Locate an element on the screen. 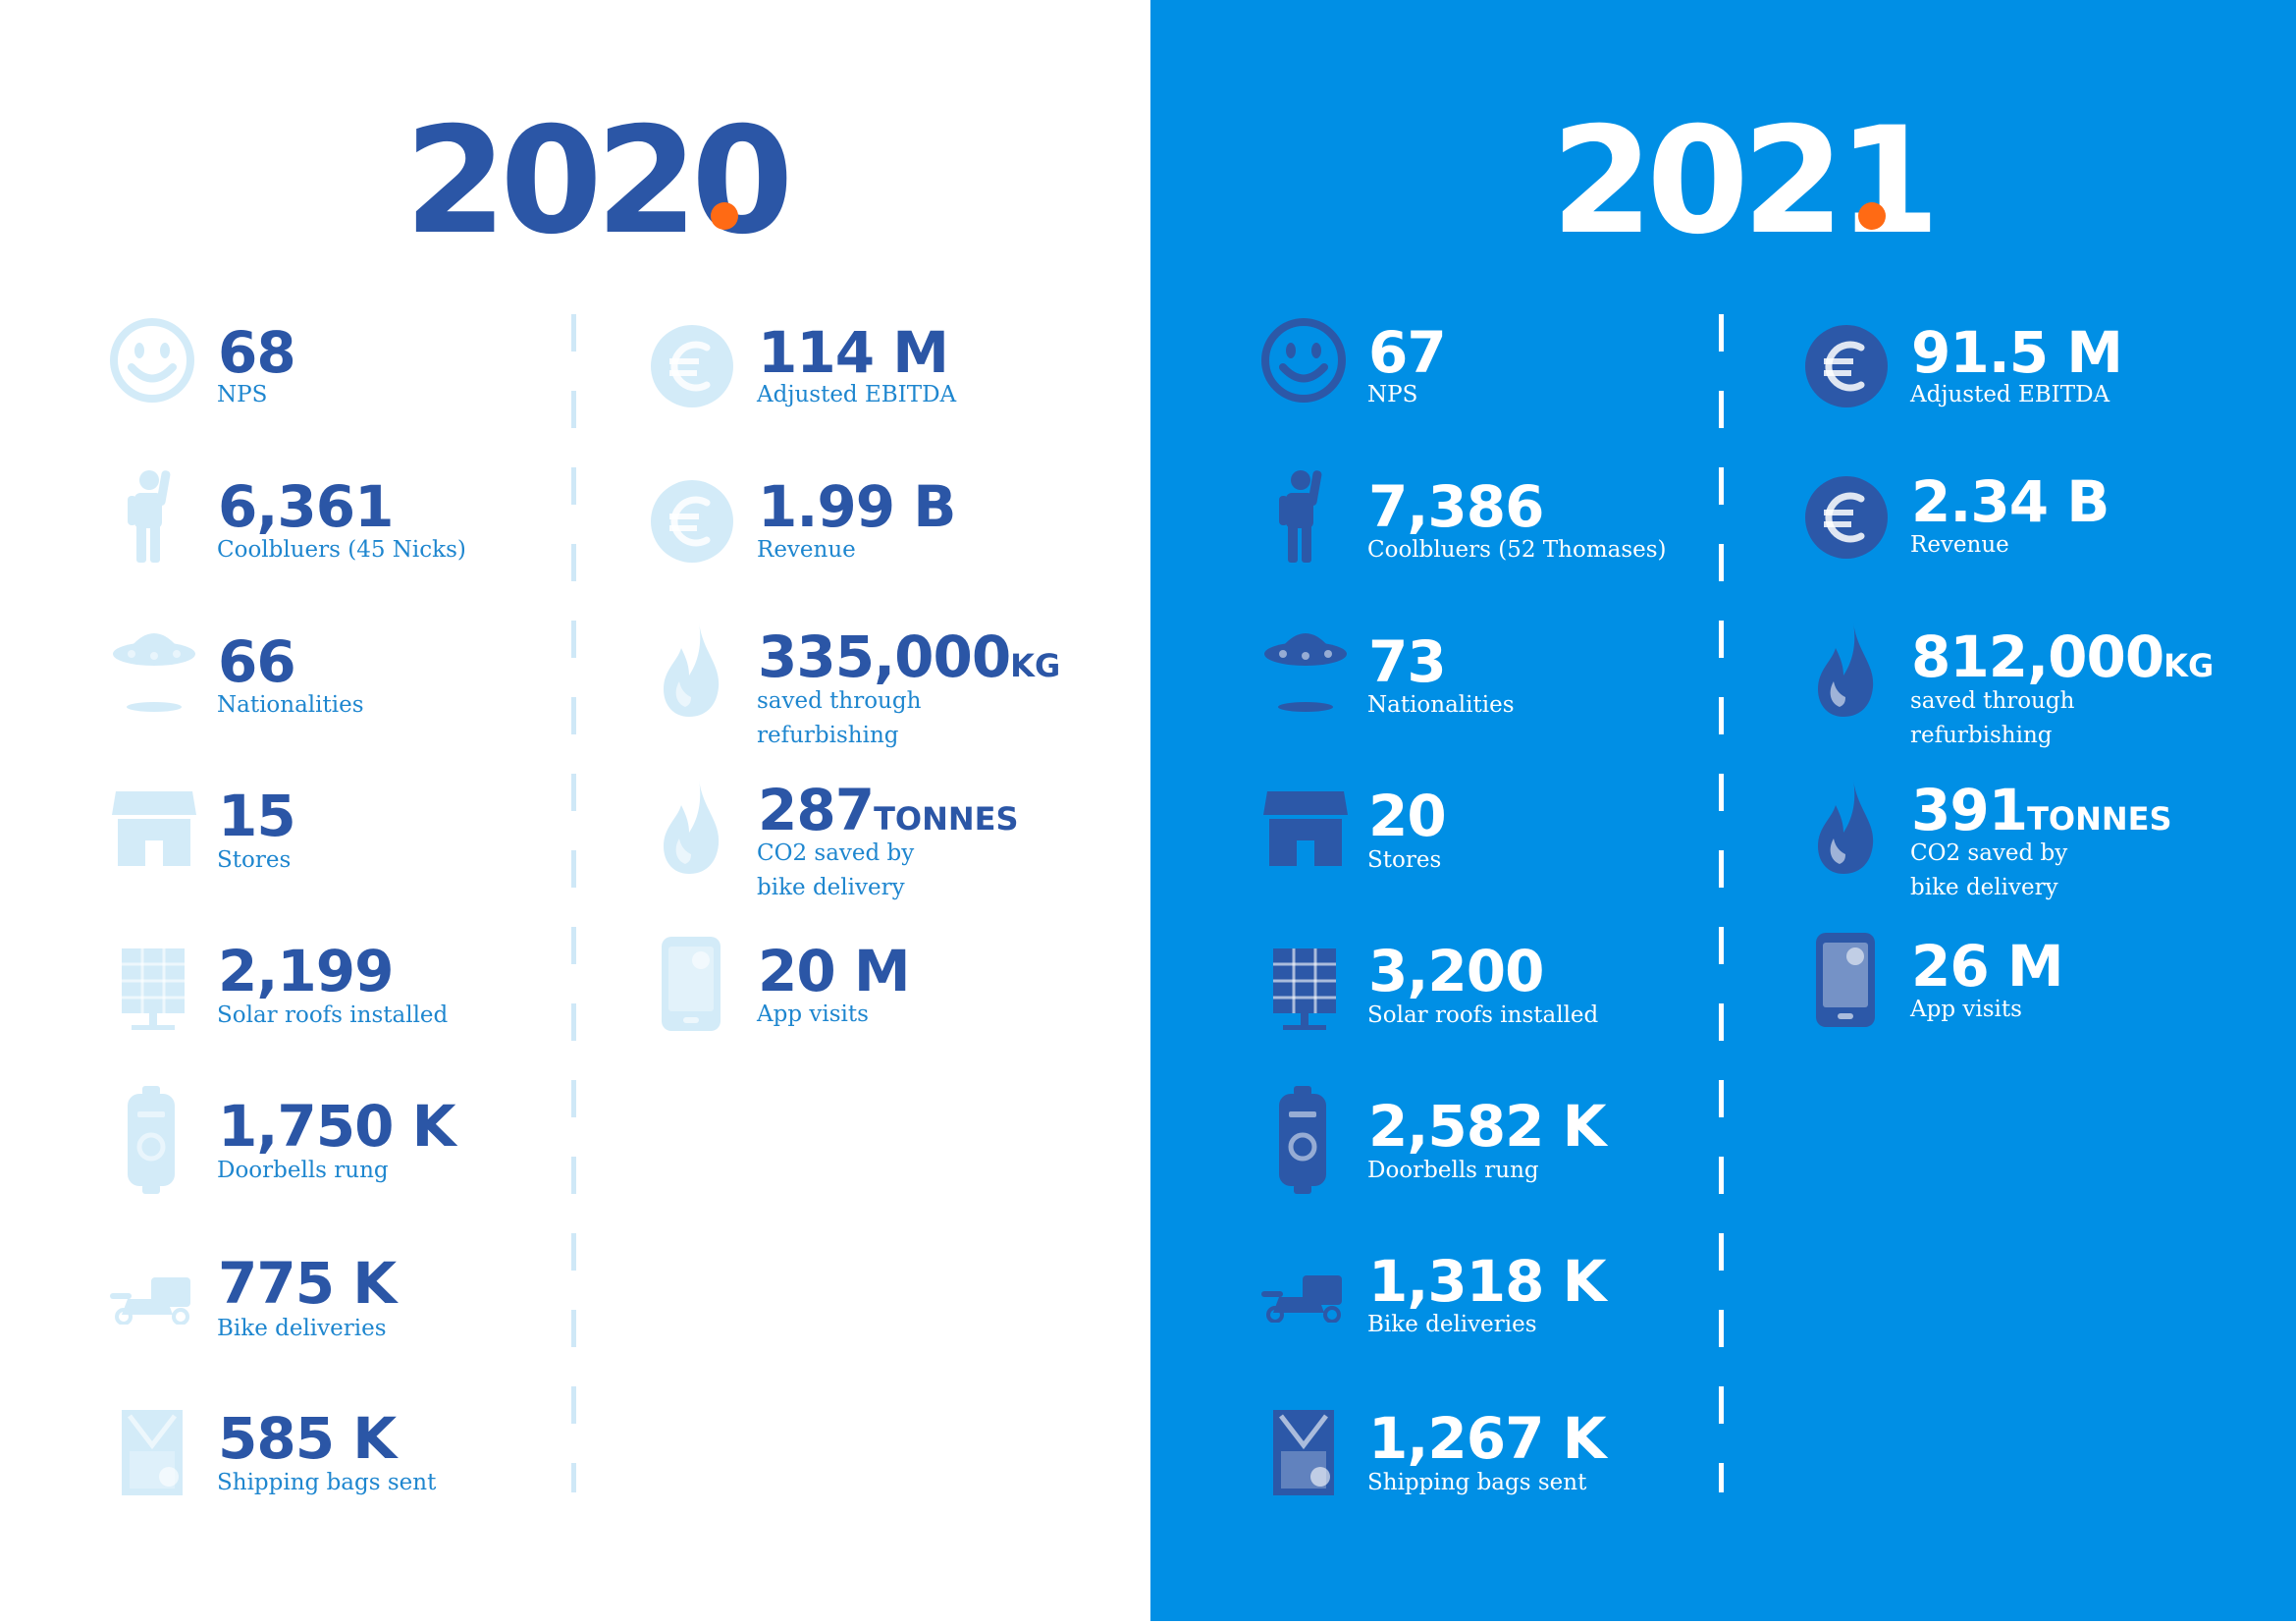 This screenshot has height=1624, width=2296. stat-value: 775 K is located at coordinates (307, 1283).